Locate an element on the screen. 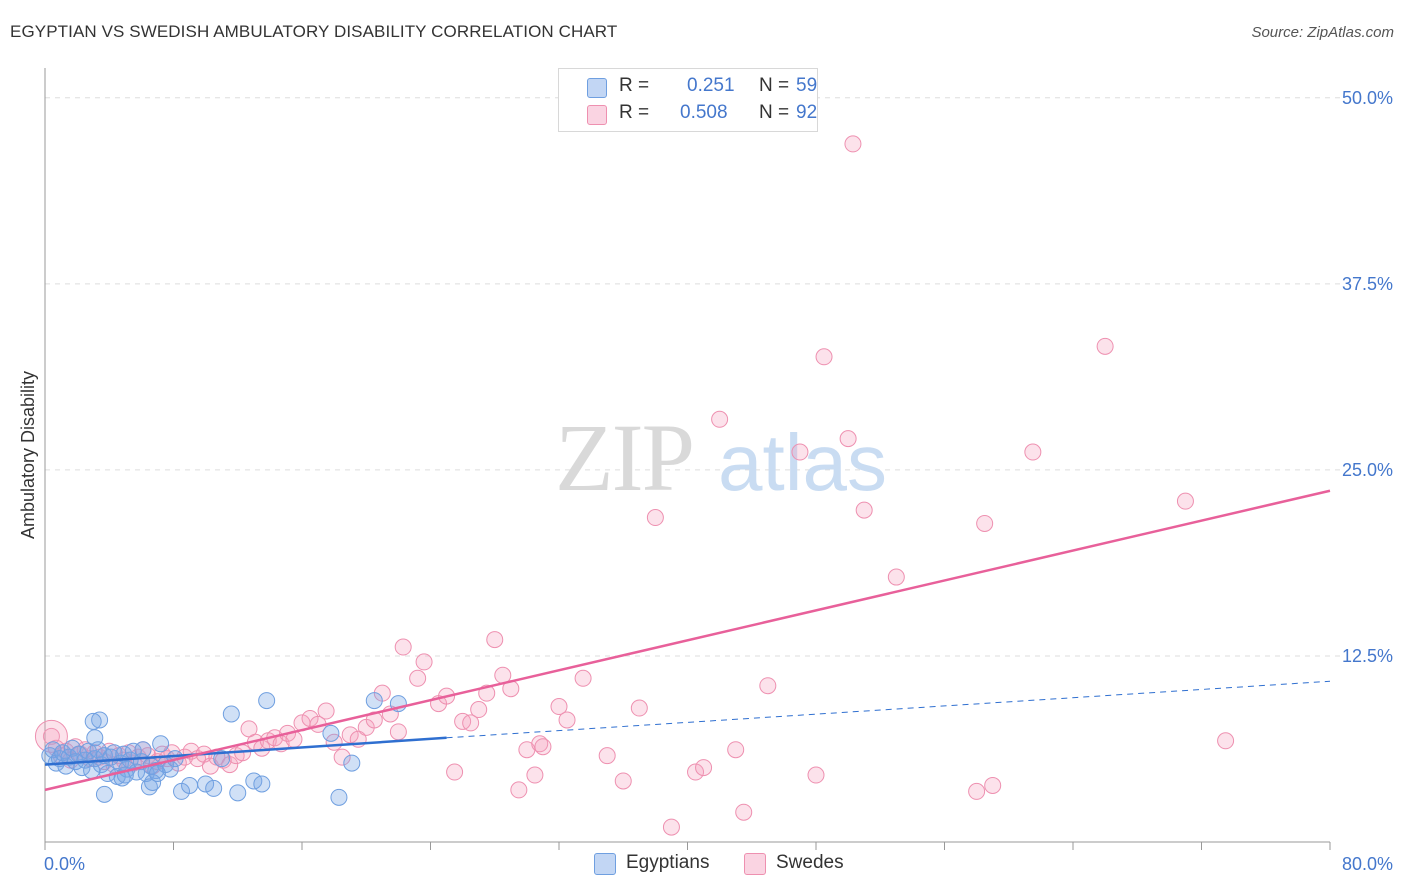  watermark-atlas: atlas is located at coordinates (802, 462).